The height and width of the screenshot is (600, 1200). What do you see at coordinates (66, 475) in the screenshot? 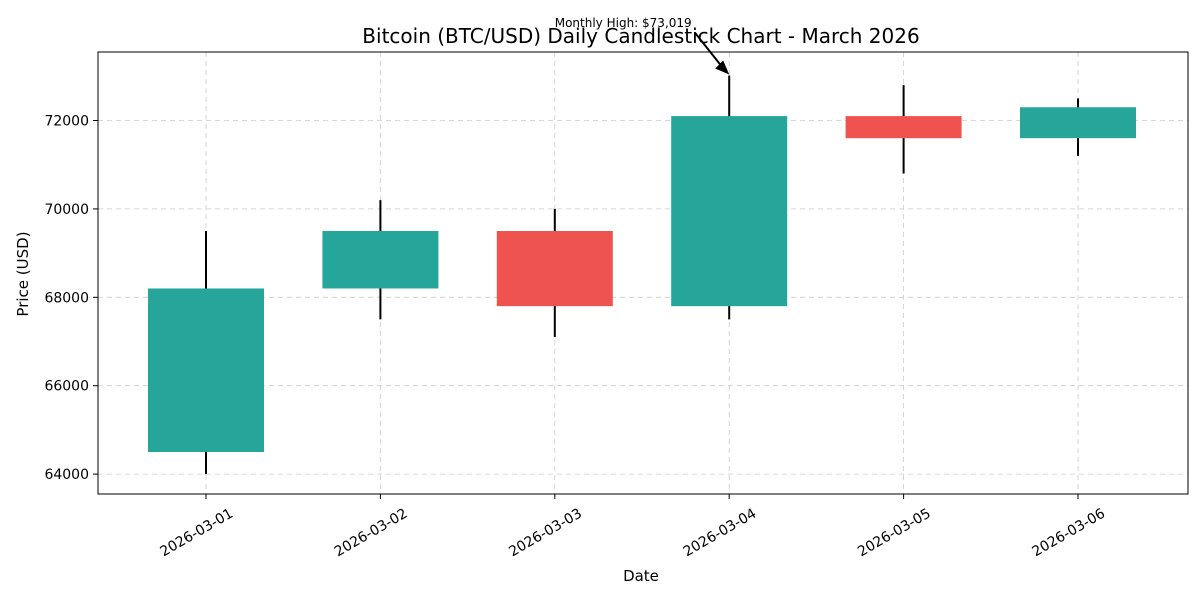
I see `y-tick-label: 64000` at bounding box center [66, 475].